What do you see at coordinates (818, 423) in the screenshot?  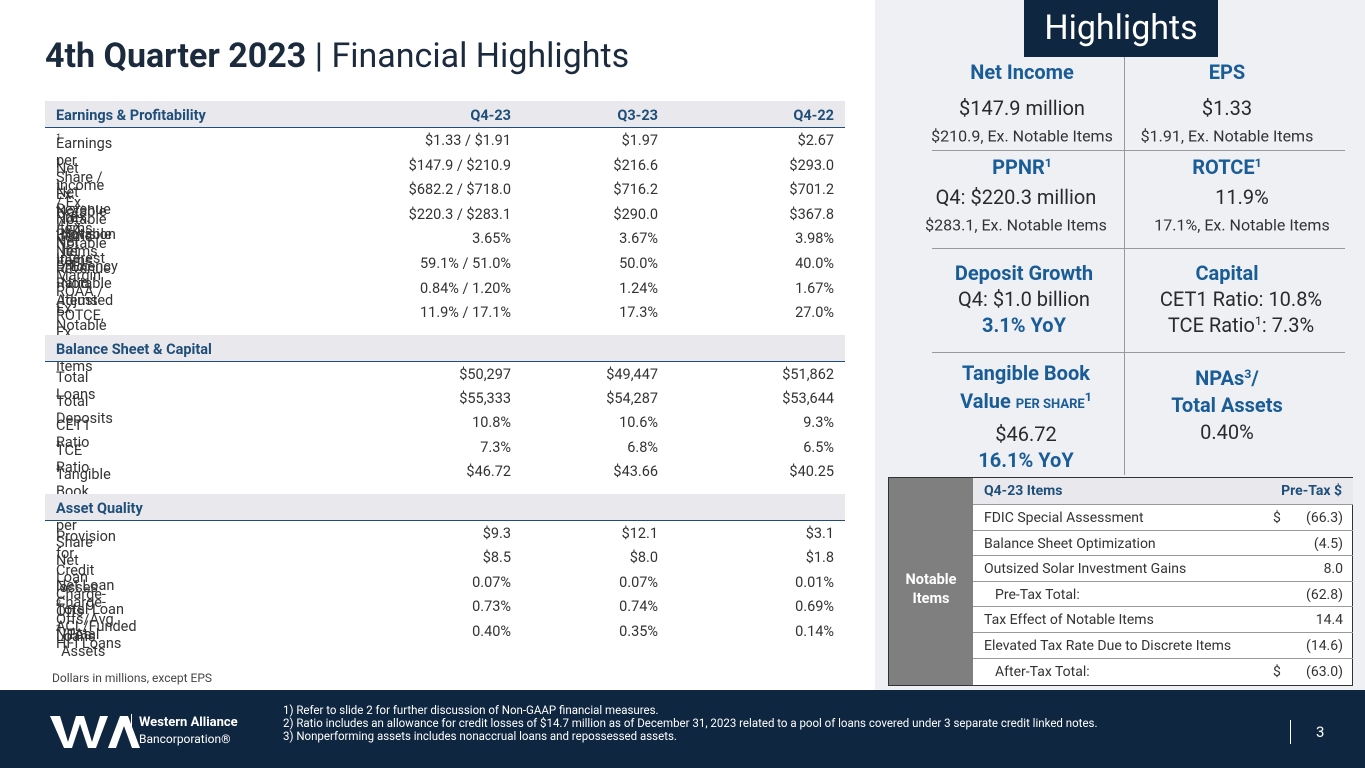 I see `cell: 9.3%` at bounding box center [818, 423].